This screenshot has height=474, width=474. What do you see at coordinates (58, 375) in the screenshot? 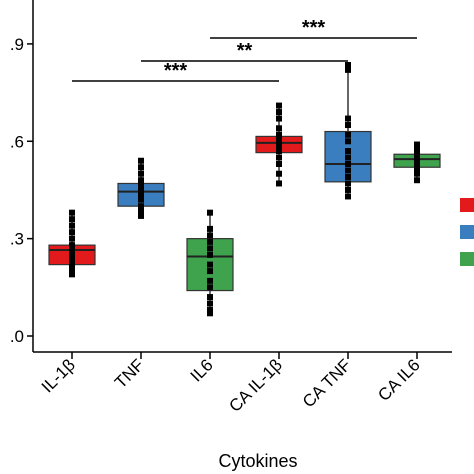
I see `x-tick-label: IL-1β` at bounding box center [58, 375].